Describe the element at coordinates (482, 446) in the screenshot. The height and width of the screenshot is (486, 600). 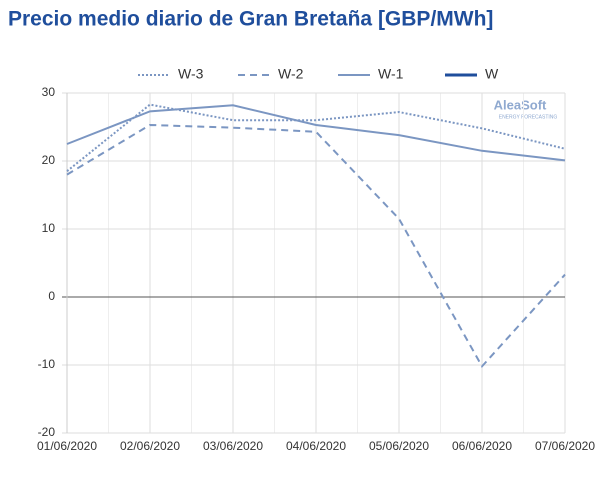
I see `x-tick-label: 06/06/2020` at that location.